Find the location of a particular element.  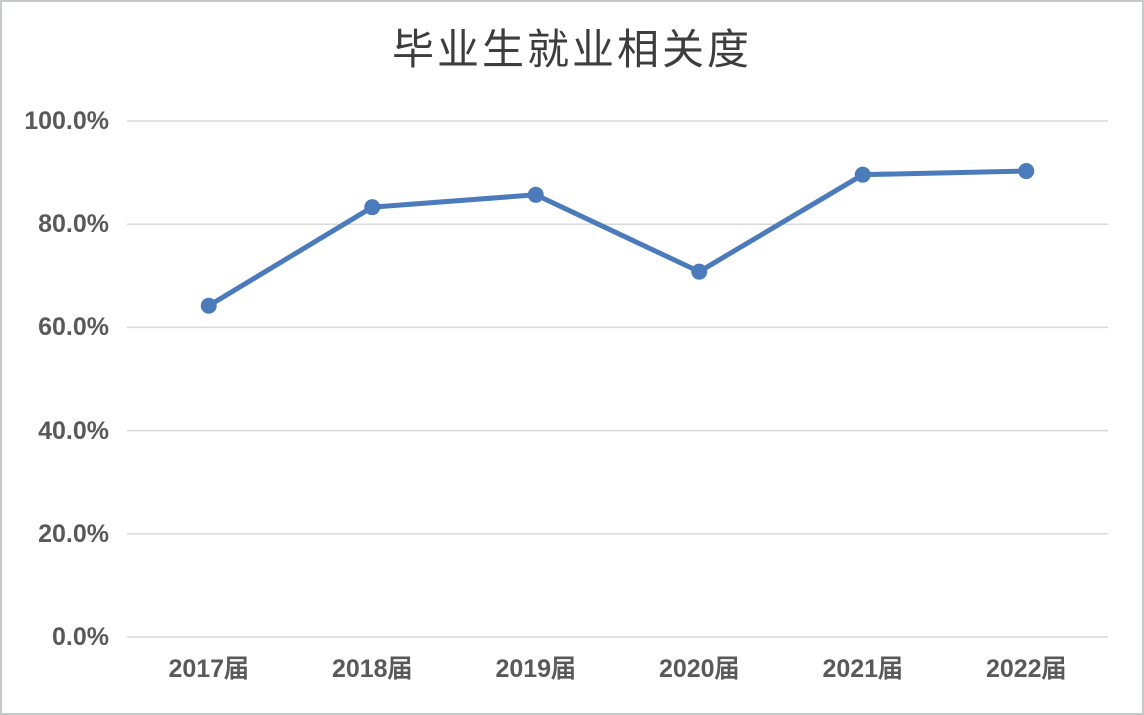

y-tick-label: 60.0% is located at coordinates (73, 327).